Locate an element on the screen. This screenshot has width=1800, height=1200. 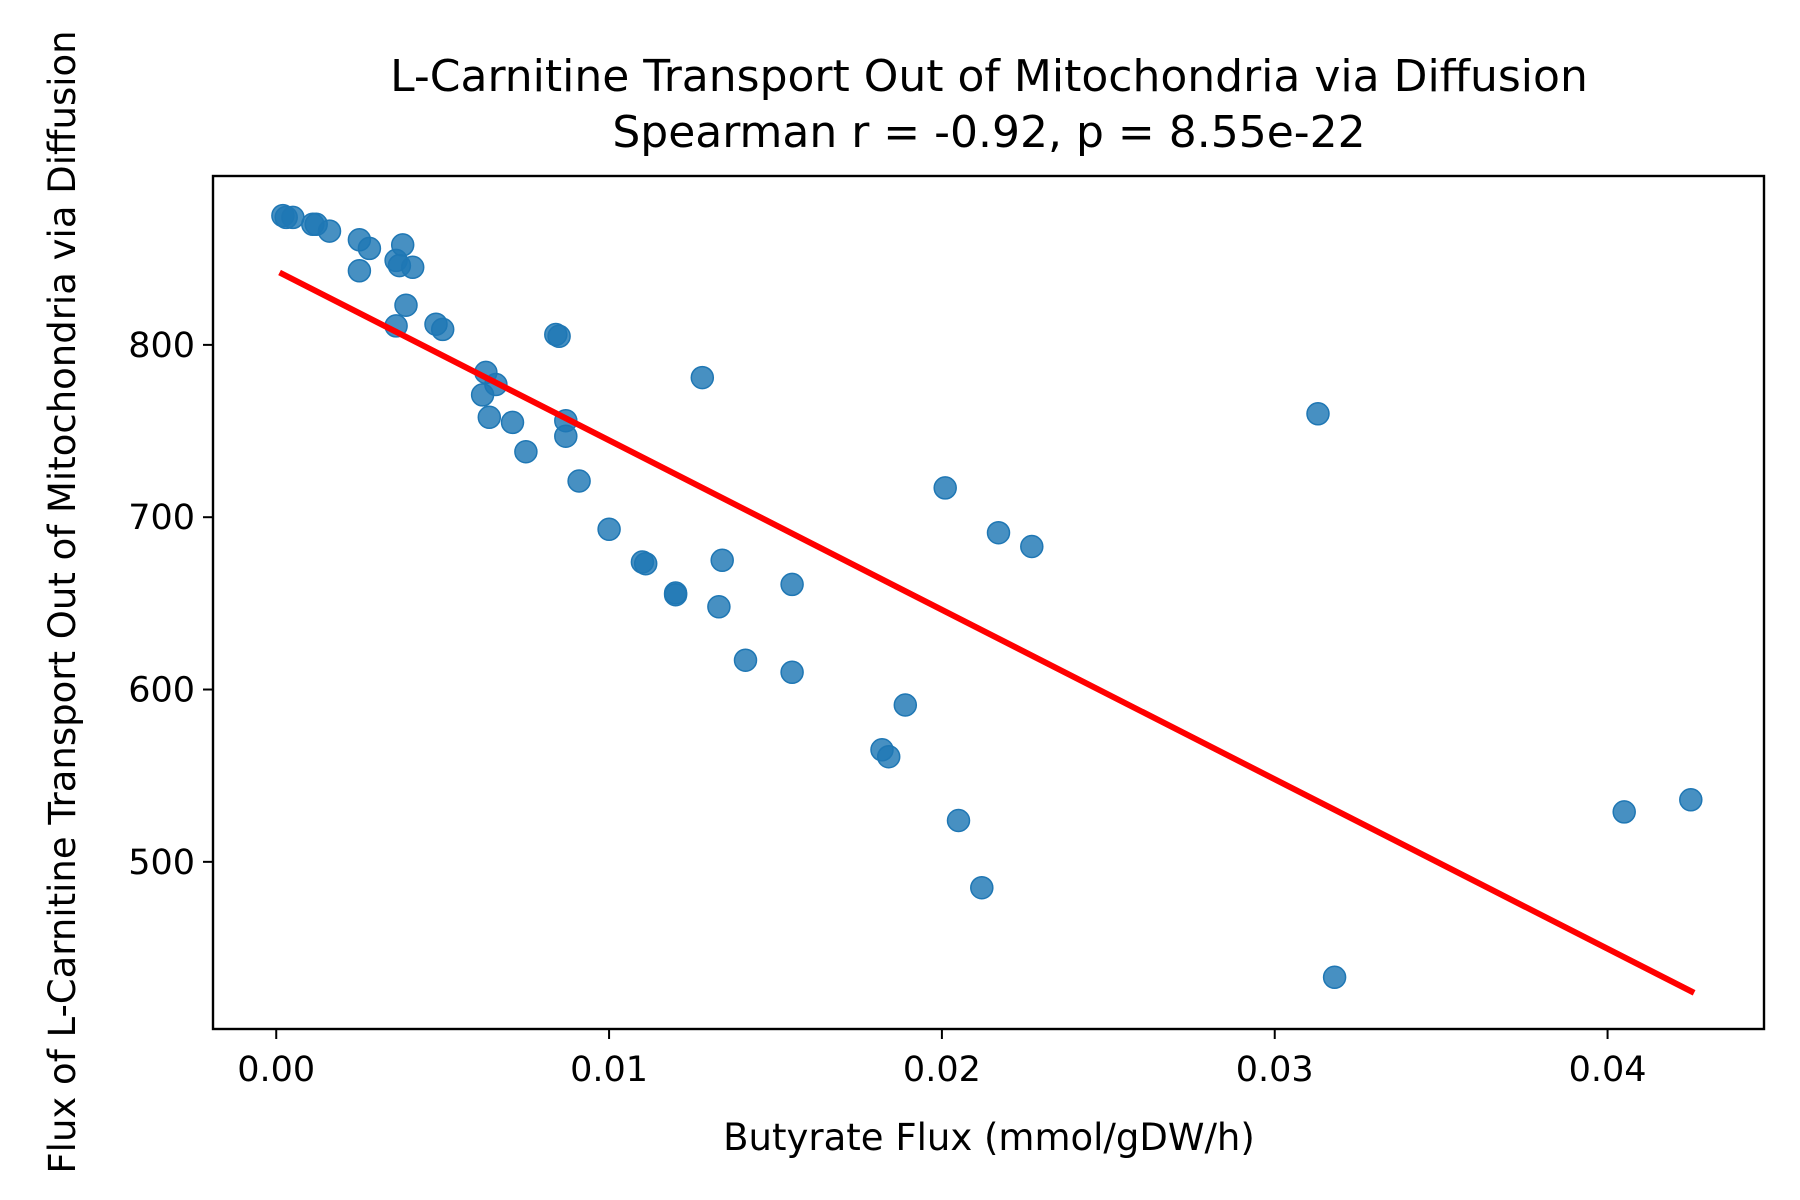
y-tick-label: 500 is located at coordinates (161, 863).